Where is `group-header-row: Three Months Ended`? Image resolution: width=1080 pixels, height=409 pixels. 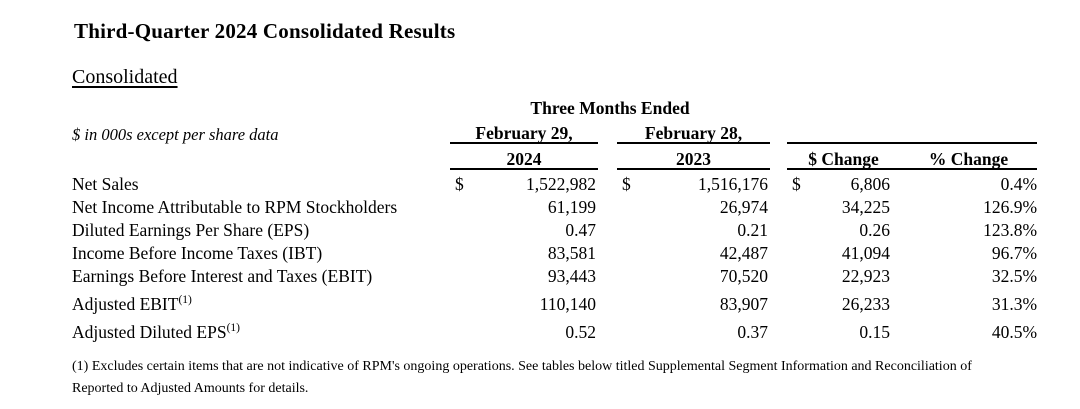
group-header-row: Three Months Ended is located at coordinates (554, 106).